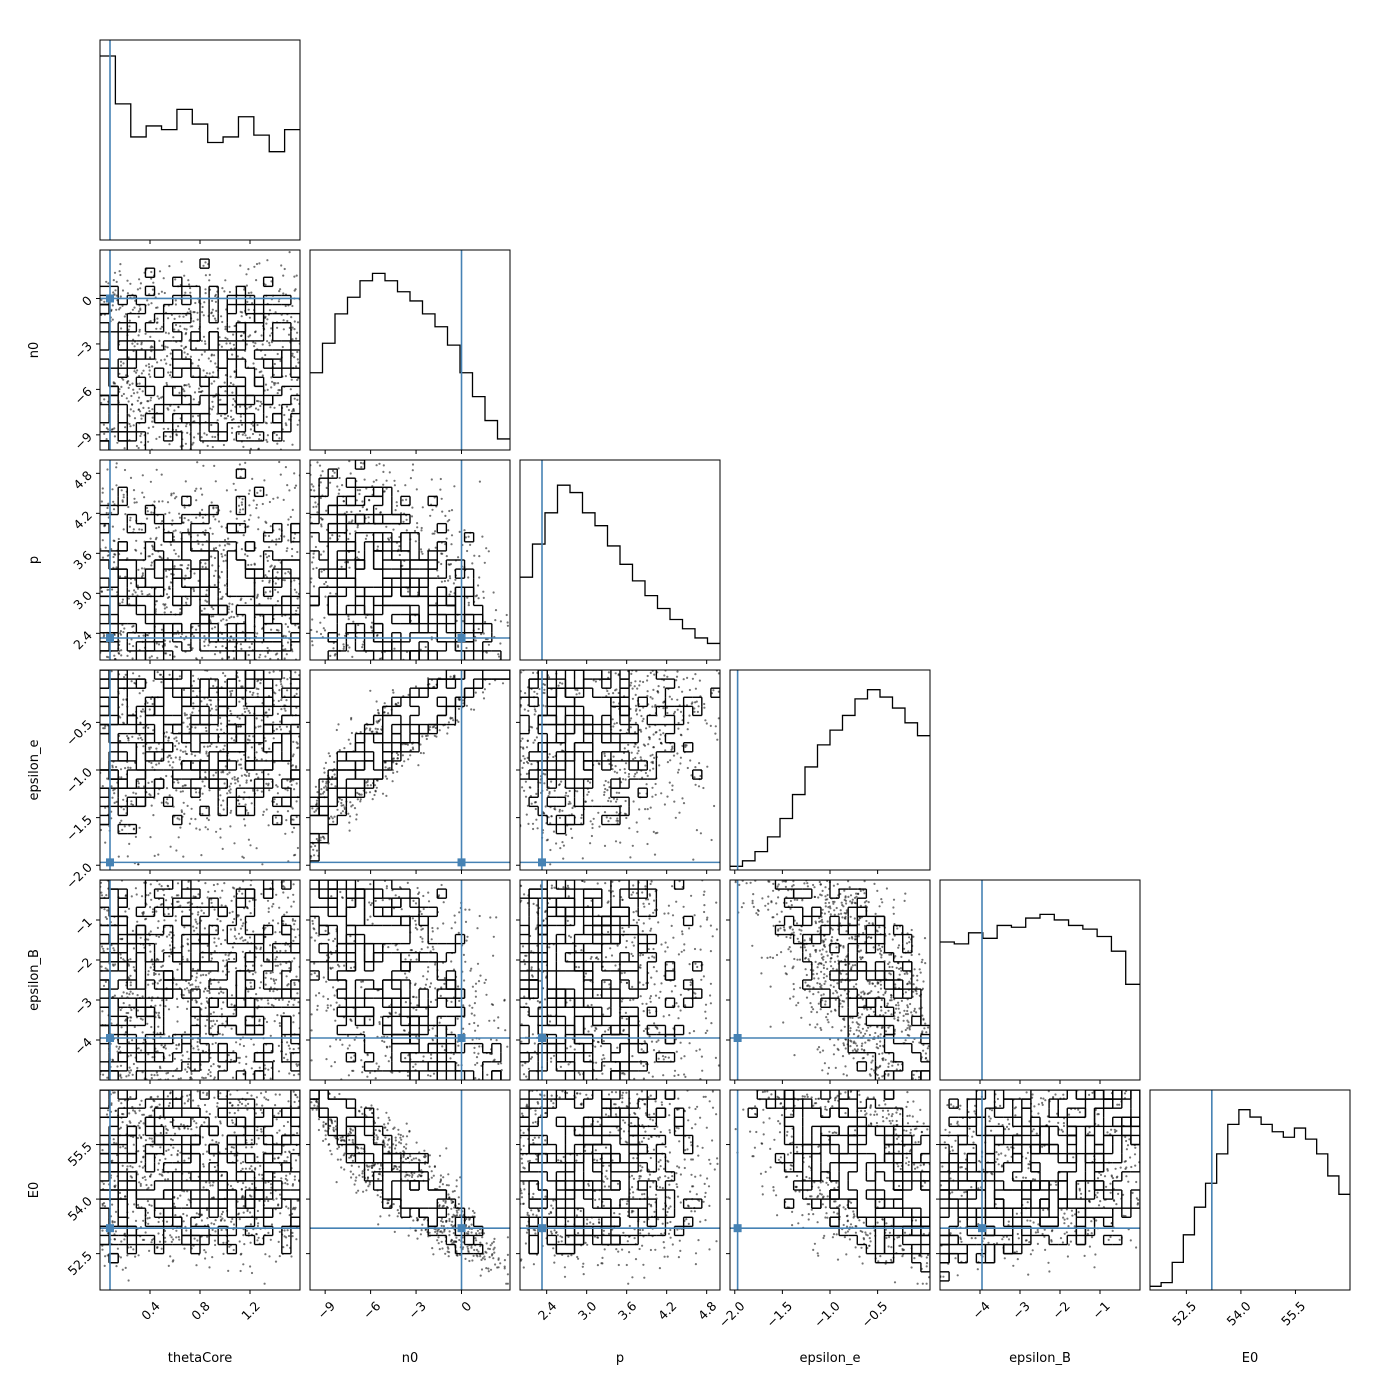  What do you see at coordinates (200, 560) in the screenshot?
I see `panel-p-vs-thetaCore` at bounding box center [200, 560].